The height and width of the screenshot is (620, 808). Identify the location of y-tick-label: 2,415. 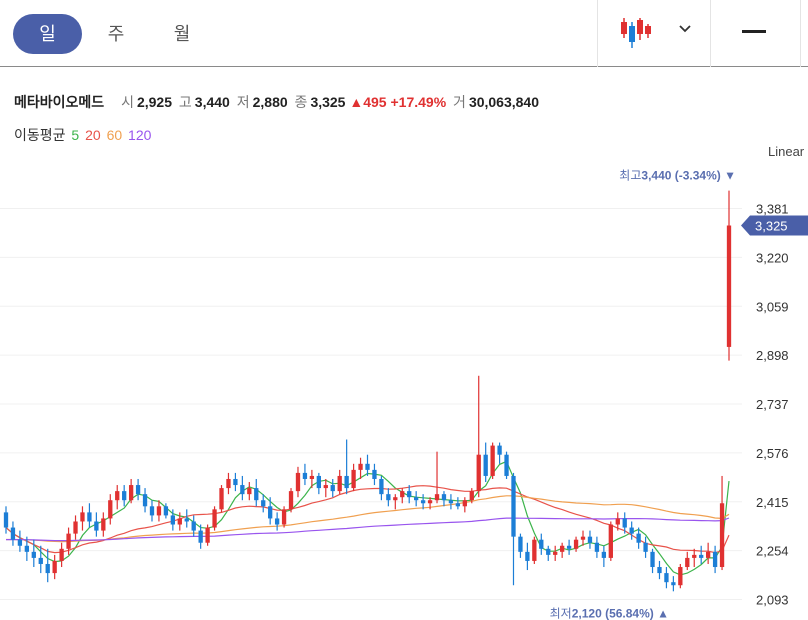
(772, 502).